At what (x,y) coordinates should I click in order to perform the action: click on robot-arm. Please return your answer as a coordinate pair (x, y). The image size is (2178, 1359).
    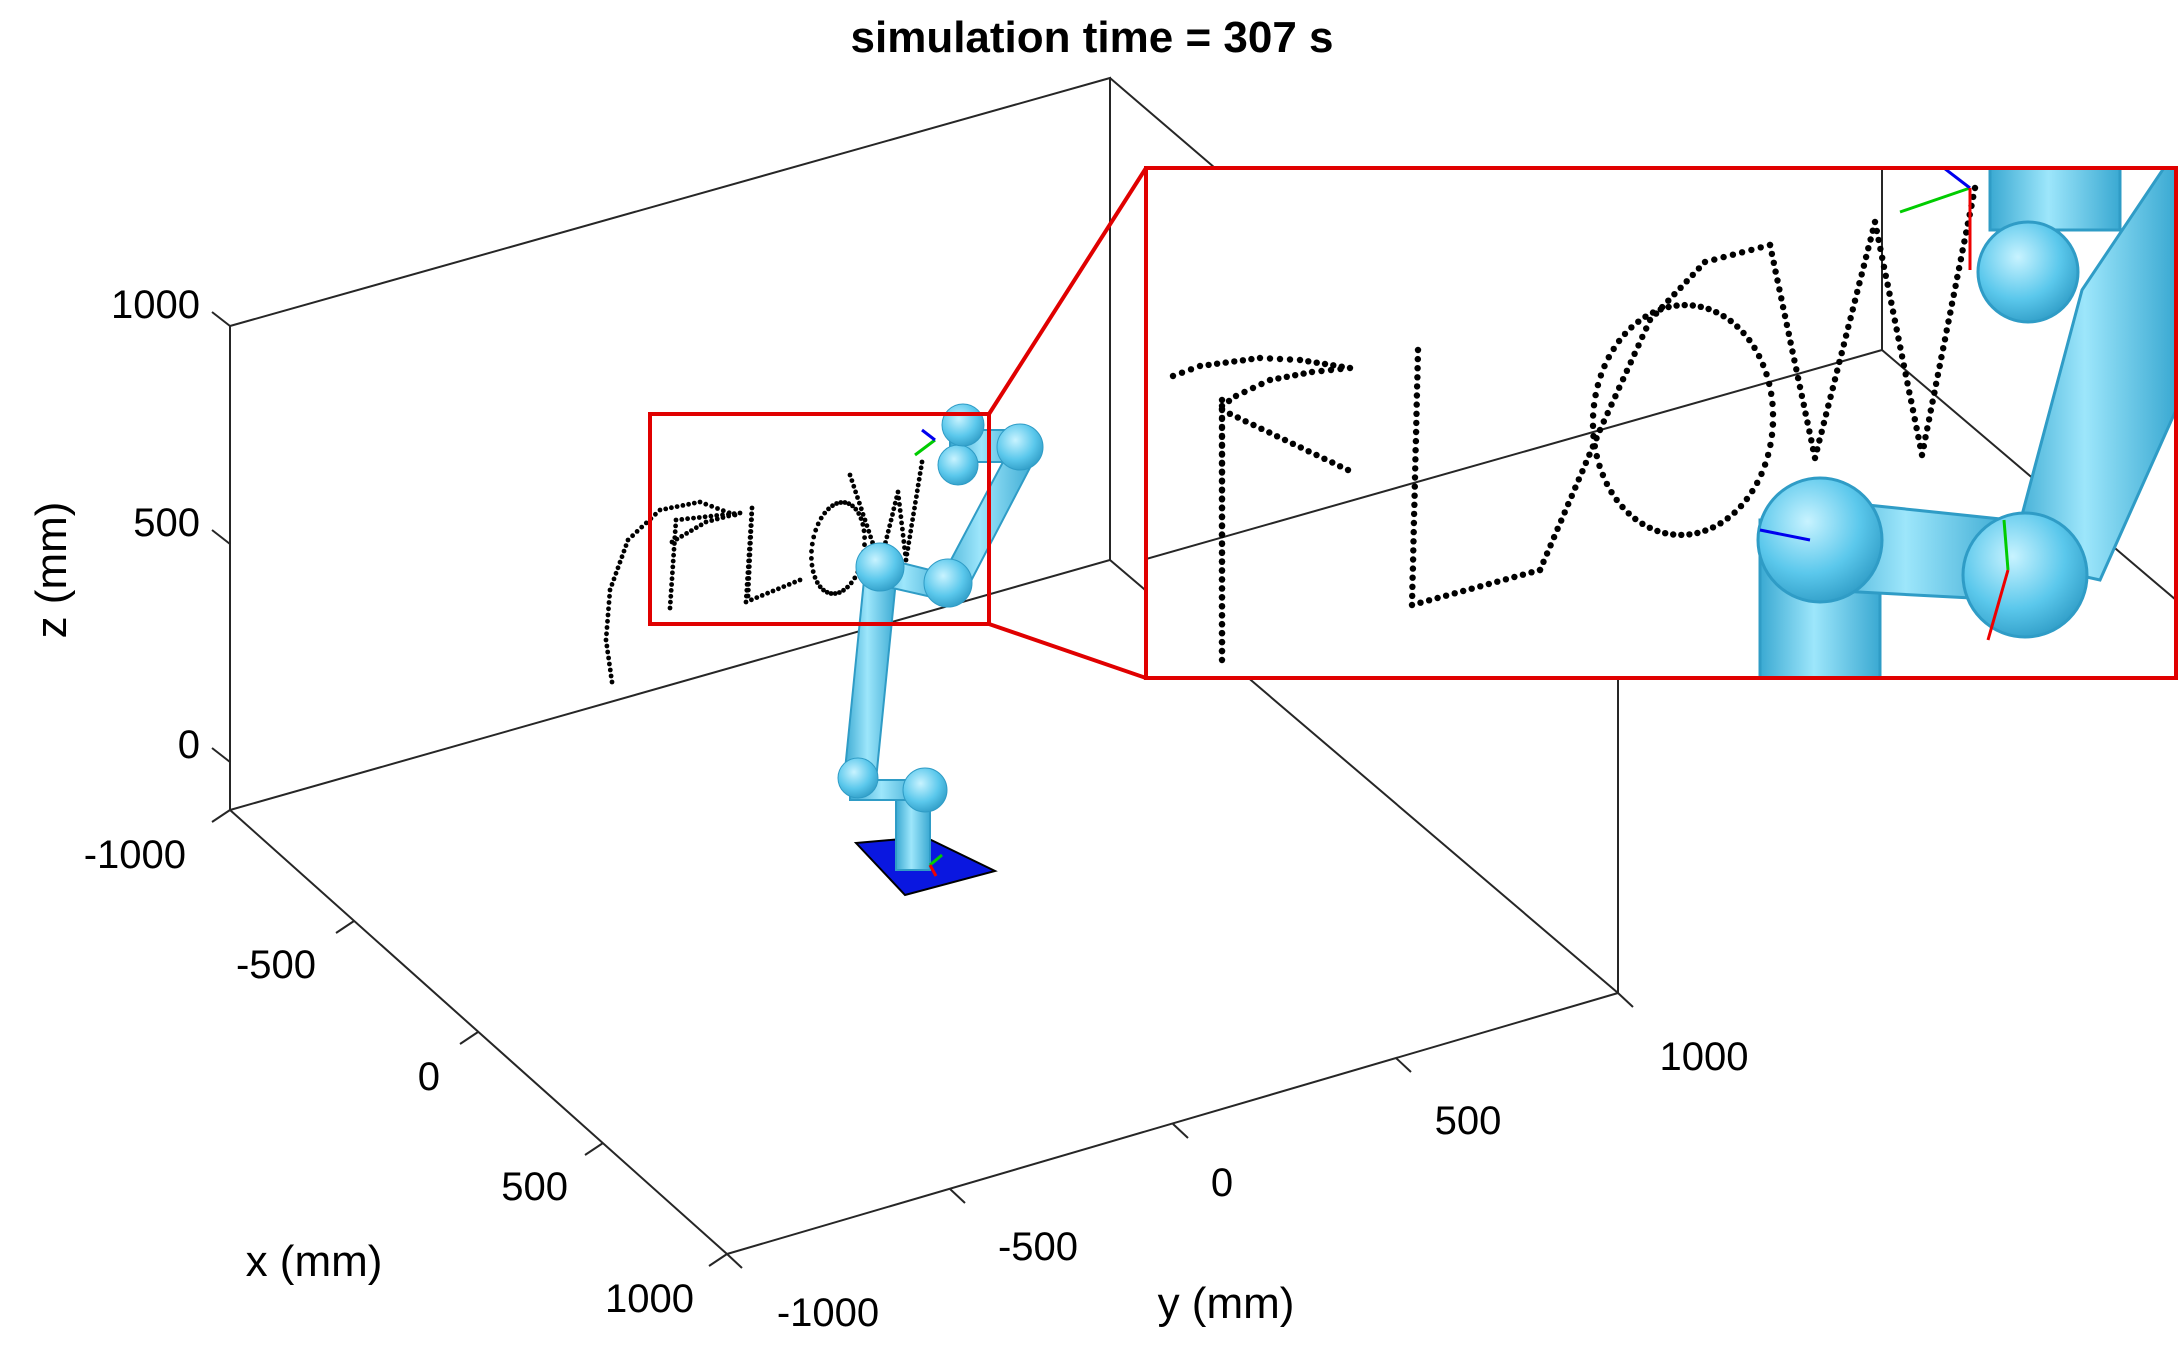
    Looking at the image, I should click on (940, 650).